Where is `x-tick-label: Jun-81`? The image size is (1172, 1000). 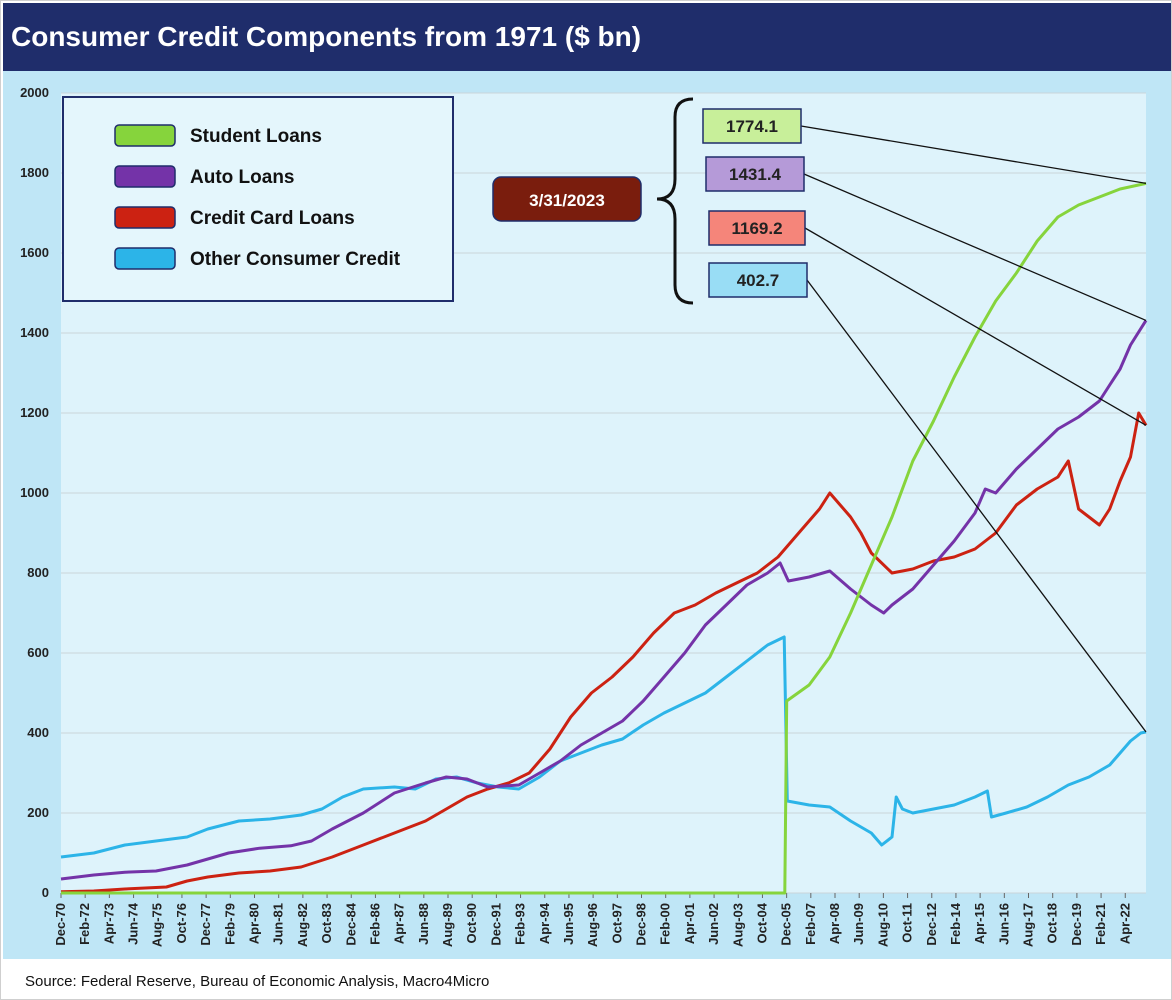 x-tick-label: Jun-81 is located at coordinates (278, 924).